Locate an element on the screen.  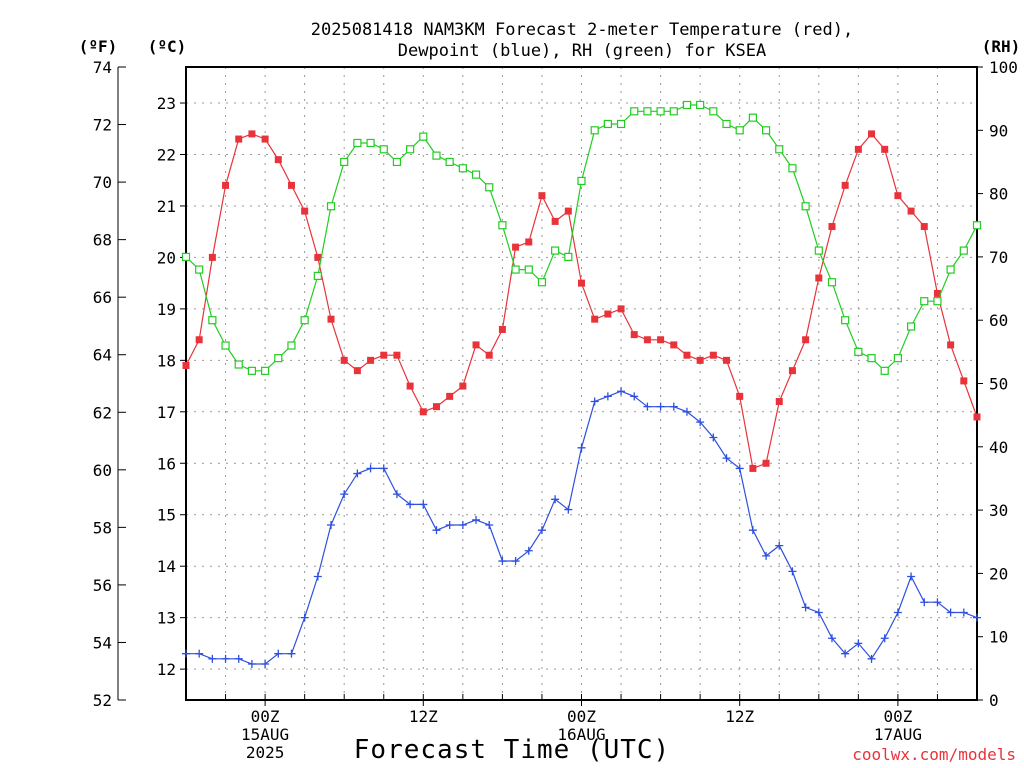
rh-tick-label: 50 is located at coordinates (998, 384).